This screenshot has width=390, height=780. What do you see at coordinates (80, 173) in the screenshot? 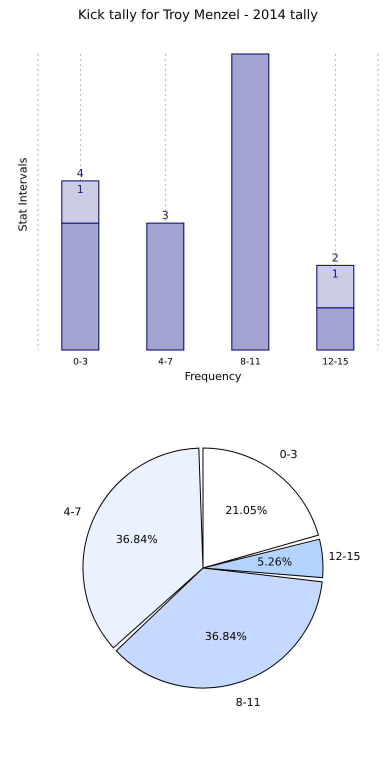
I see `total-label: 4` at bounding box center [80, 173].